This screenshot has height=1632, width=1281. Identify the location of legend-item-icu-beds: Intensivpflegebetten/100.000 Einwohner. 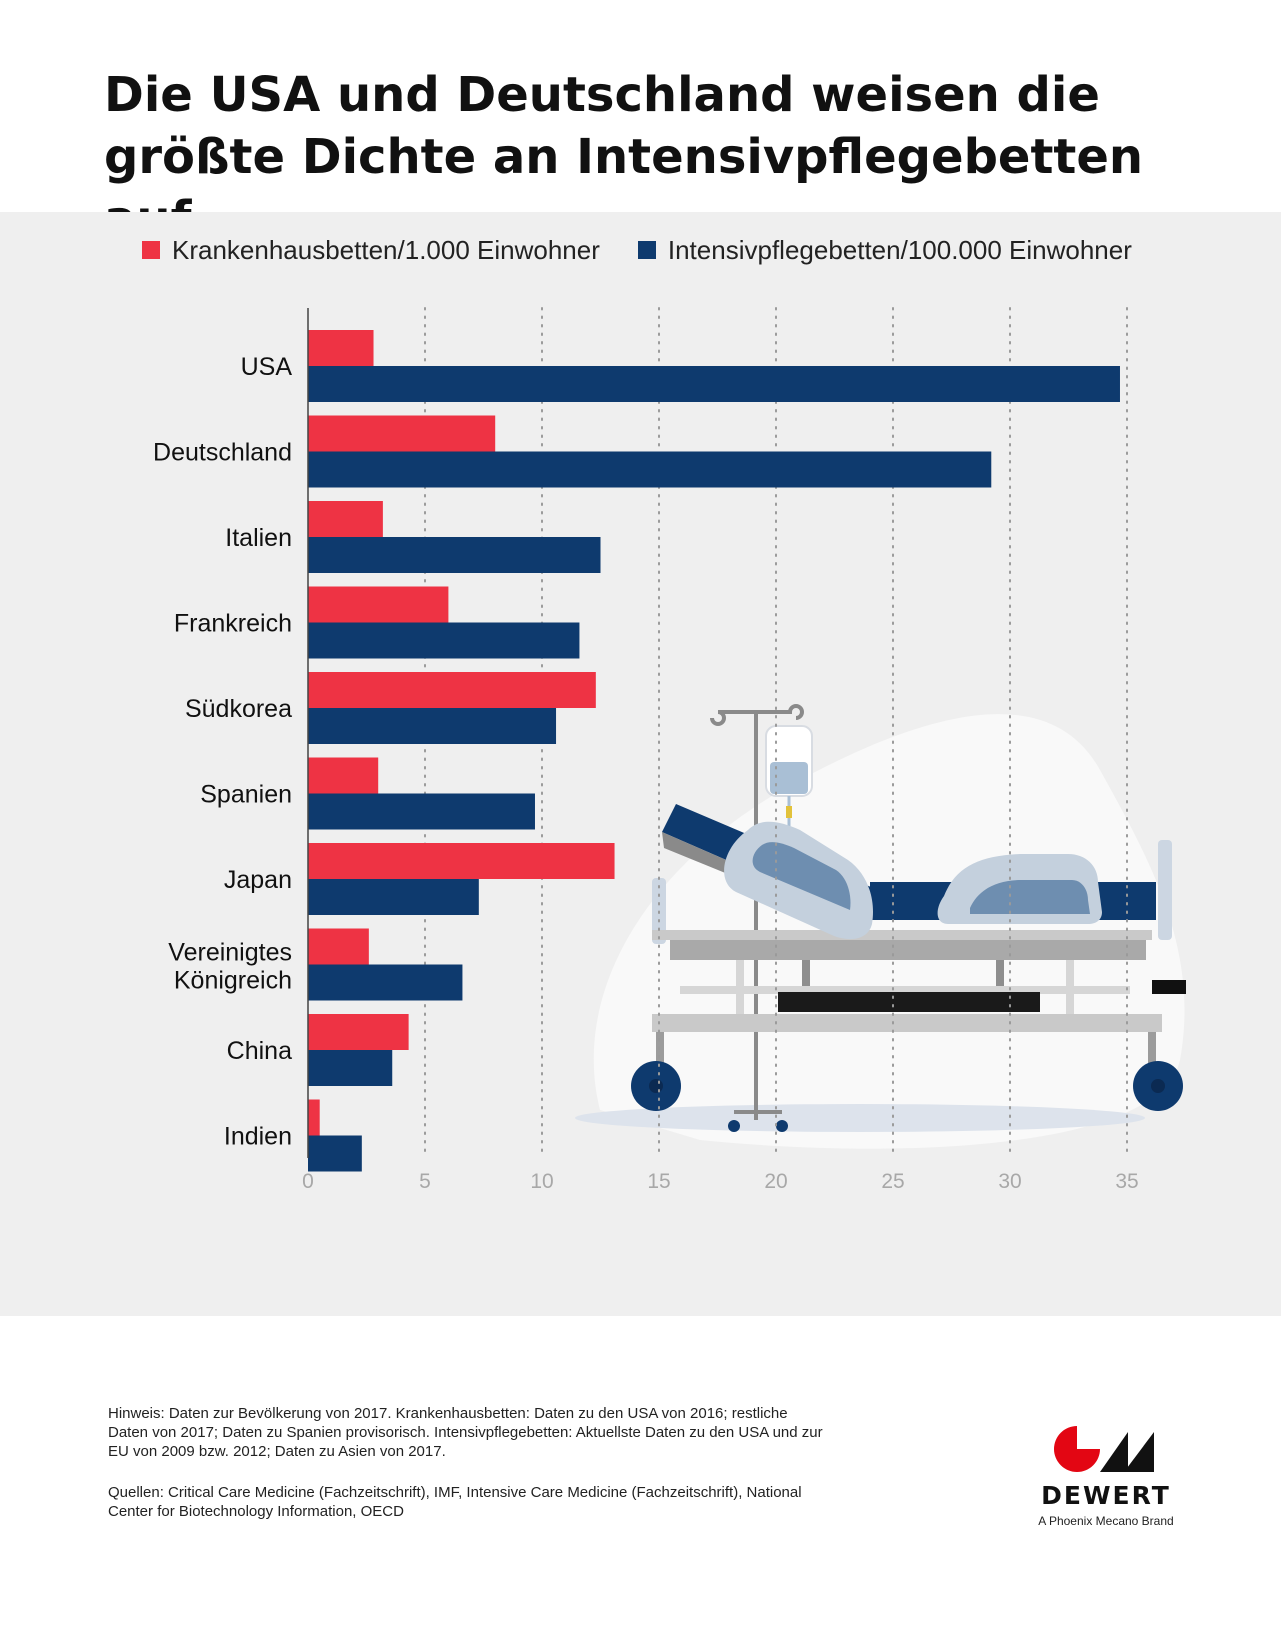
(884, 250).